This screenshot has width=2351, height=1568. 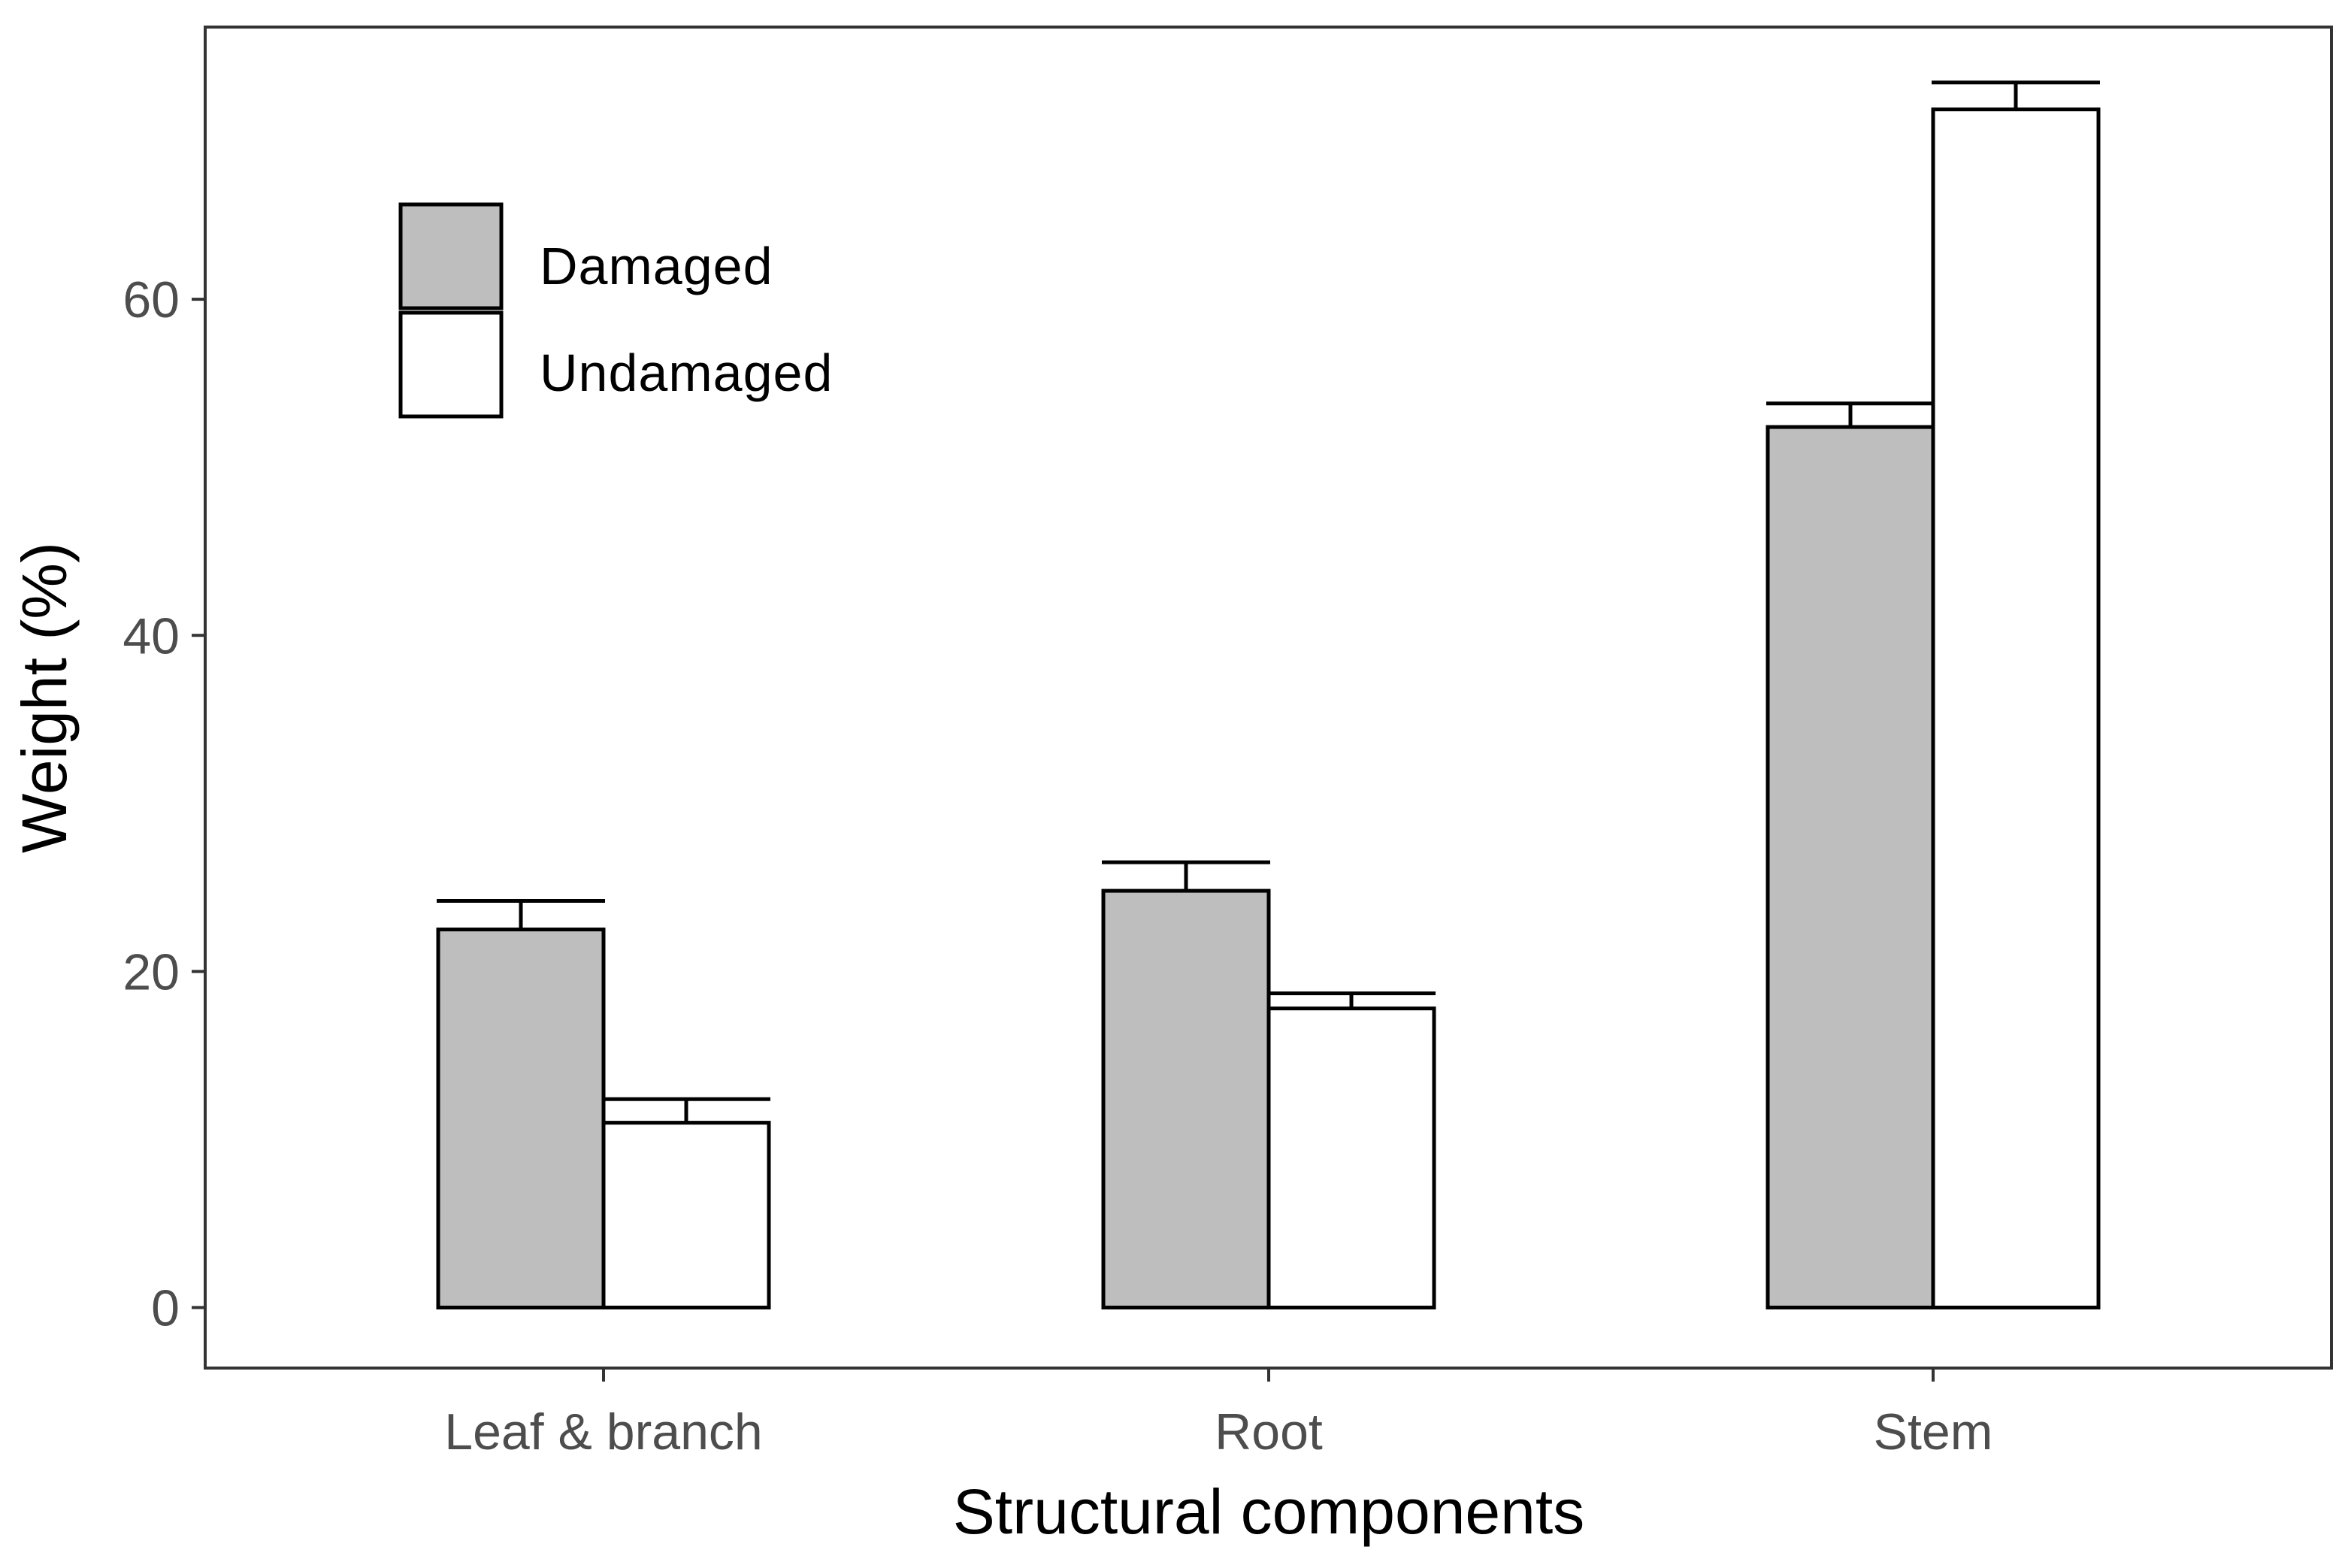 I want to click on bar-undamaged-root, so click(x=1351, y=1158).